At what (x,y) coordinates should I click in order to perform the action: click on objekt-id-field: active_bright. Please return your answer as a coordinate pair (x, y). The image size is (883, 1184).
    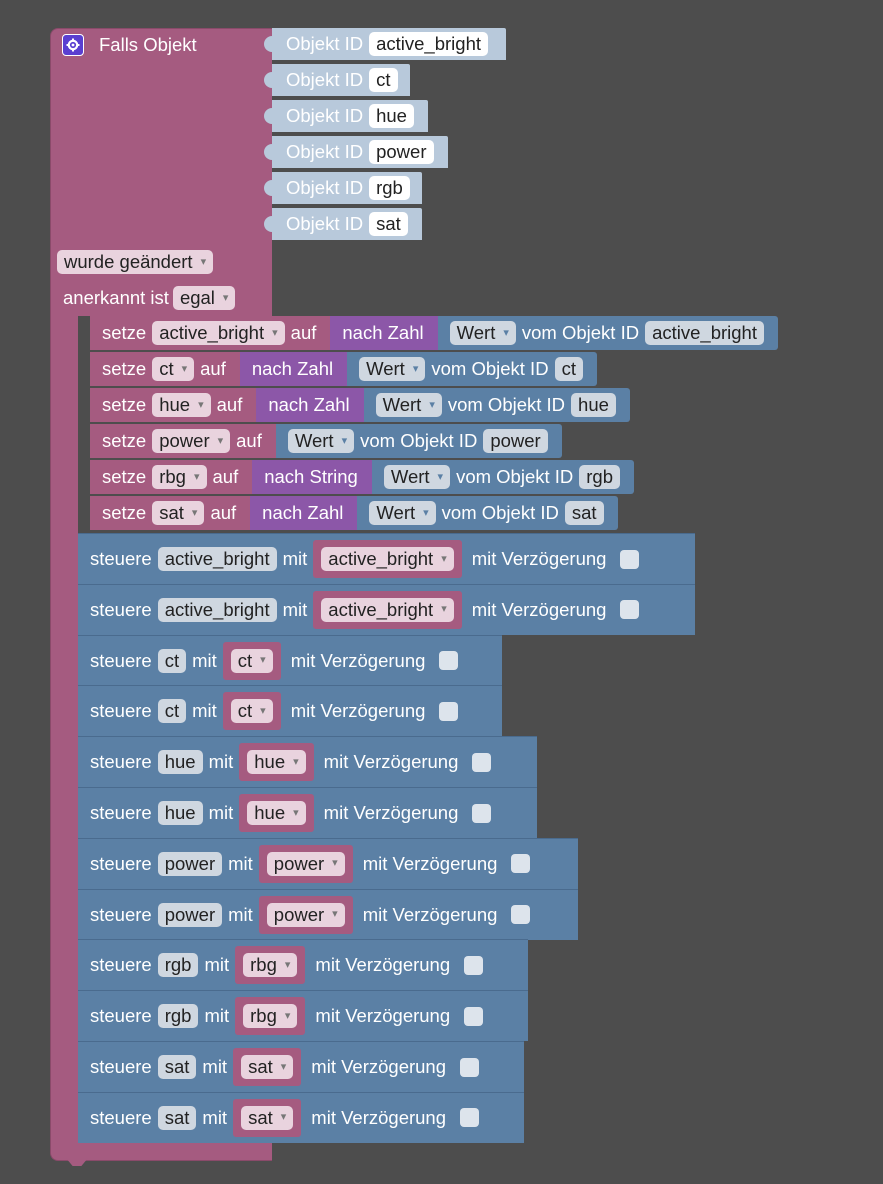
    Looking at the image, I should click on (704, 333).